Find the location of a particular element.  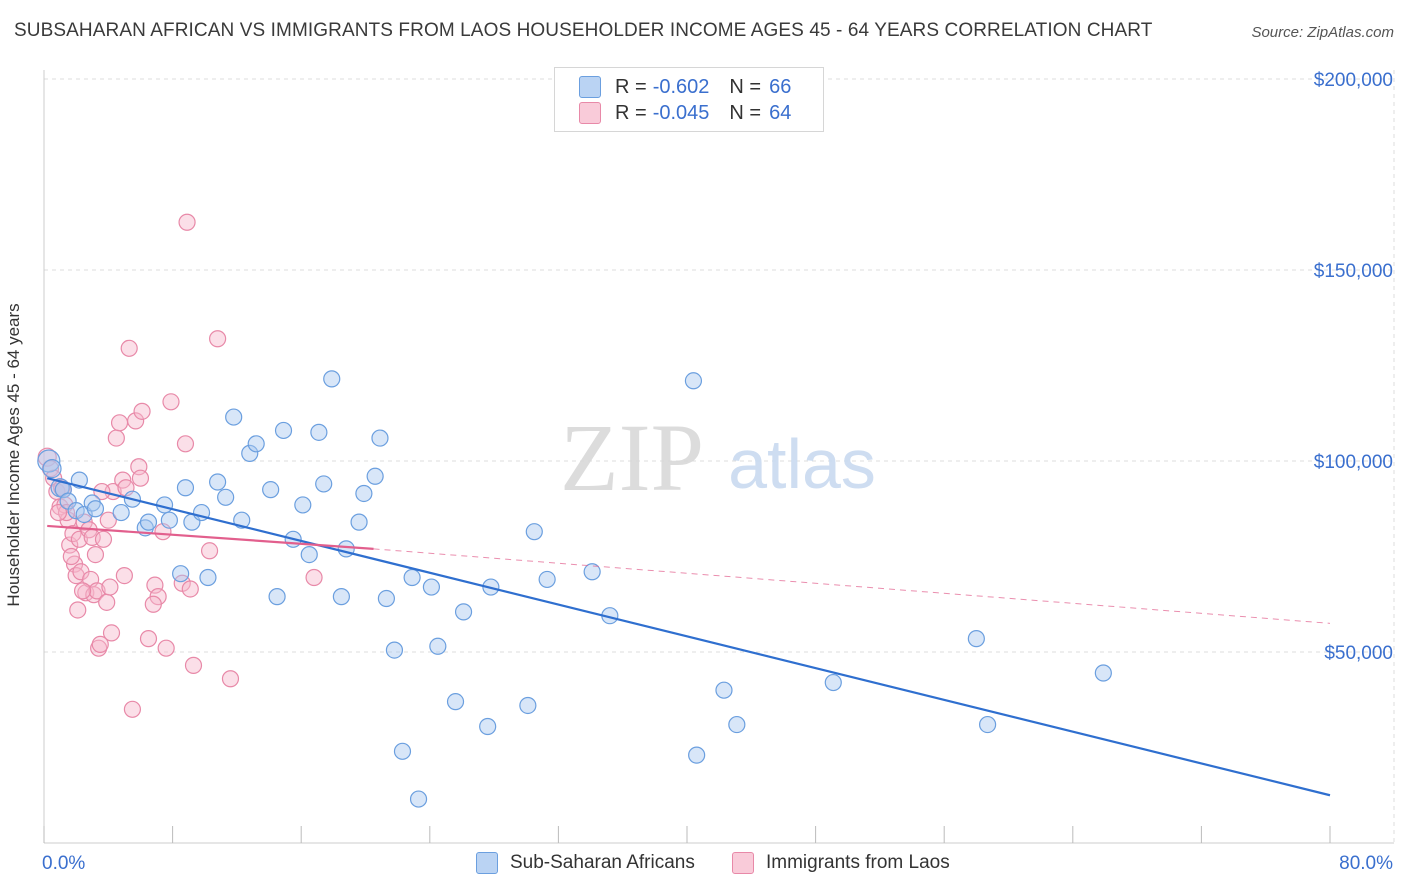

legend-swatch-laos is located at coordinates (743, 863).